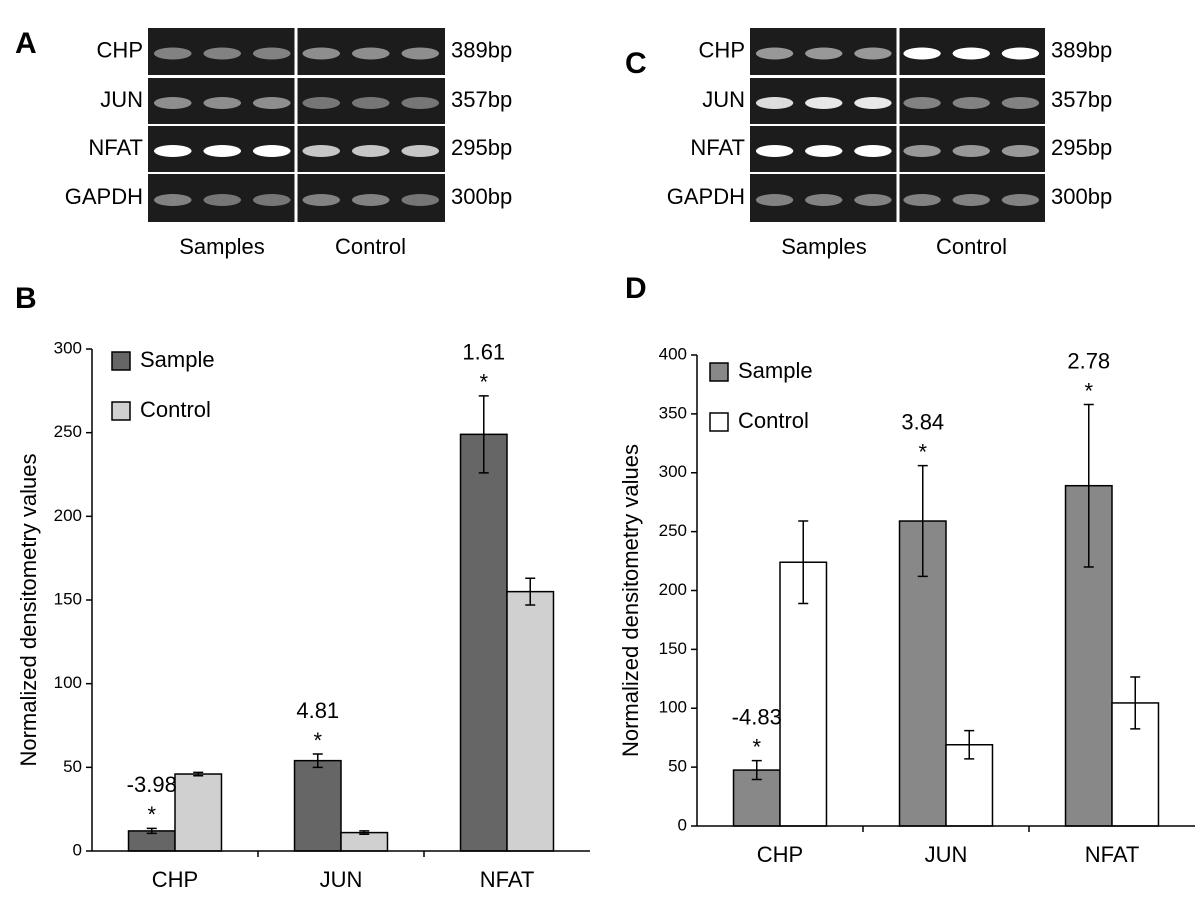 This screenshot has height=900, width=1200. Describe the element at coordinates (481, 99) in the screenshot. I see `size-label: 357bp` at that location.